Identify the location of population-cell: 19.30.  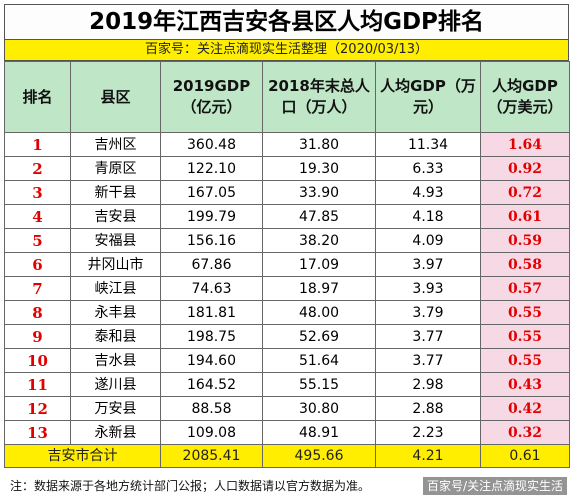
(319, 168).